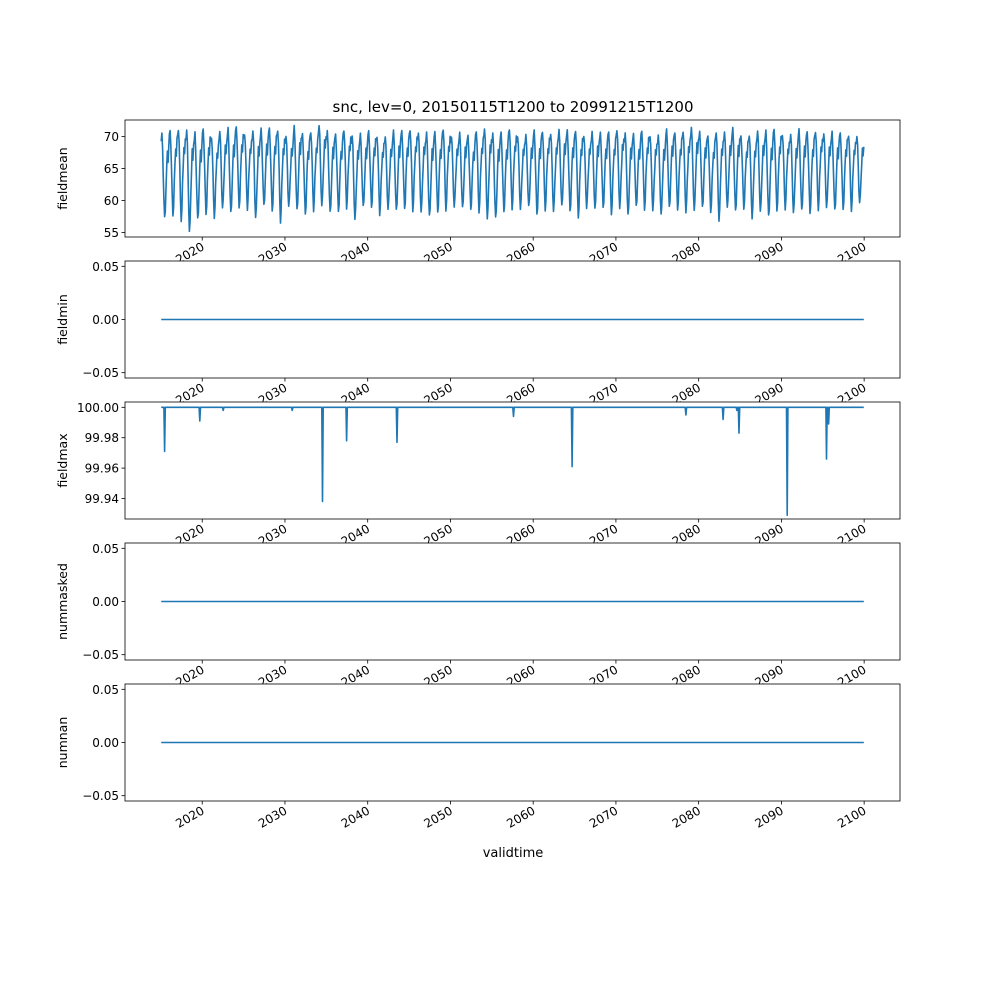  What do you see at coordinates (62, 319) in the screenshot?
I see `y-axis-label: fieldmin` at bounding box center [62, 319].